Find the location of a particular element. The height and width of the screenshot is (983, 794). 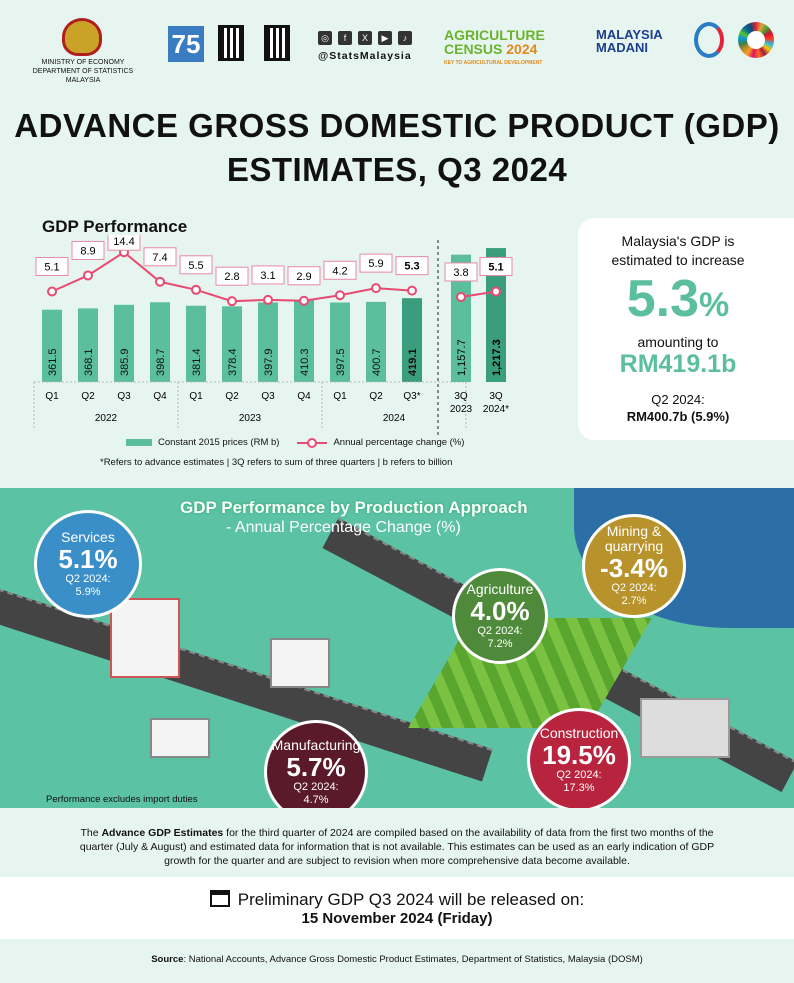

sector-services: Services 5.1% Q2 2024: 5.9% is located at coordinates (88, 564).